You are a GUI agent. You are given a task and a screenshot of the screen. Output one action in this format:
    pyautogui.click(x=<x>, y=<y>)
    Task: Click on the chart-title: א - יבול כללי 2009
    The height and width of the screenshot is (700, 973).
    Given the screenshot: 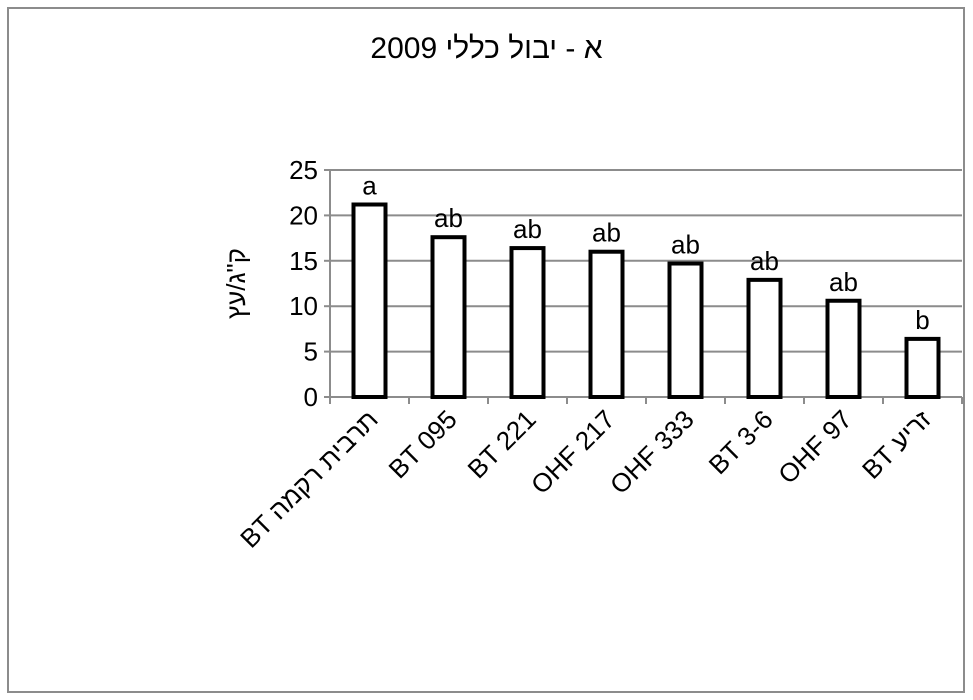 What is the action you would take?
    pyautogui.click(x=486, y=48)
    